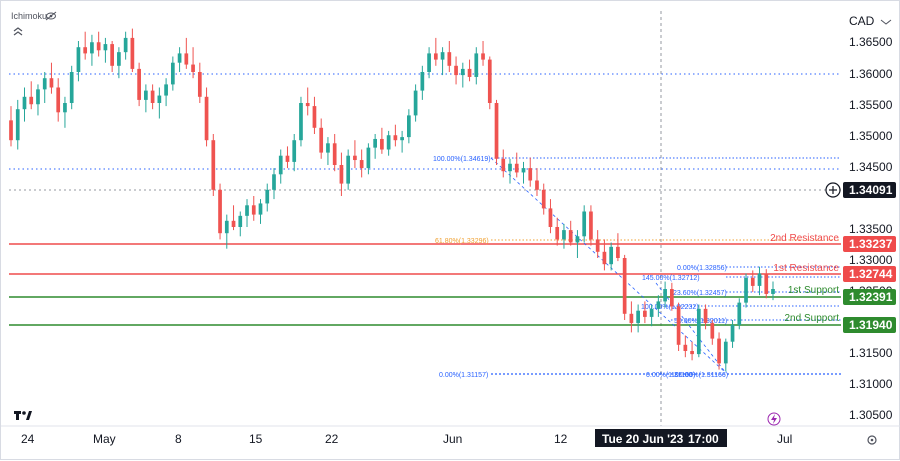  I want to click on gear-icon, so click(872, 440).